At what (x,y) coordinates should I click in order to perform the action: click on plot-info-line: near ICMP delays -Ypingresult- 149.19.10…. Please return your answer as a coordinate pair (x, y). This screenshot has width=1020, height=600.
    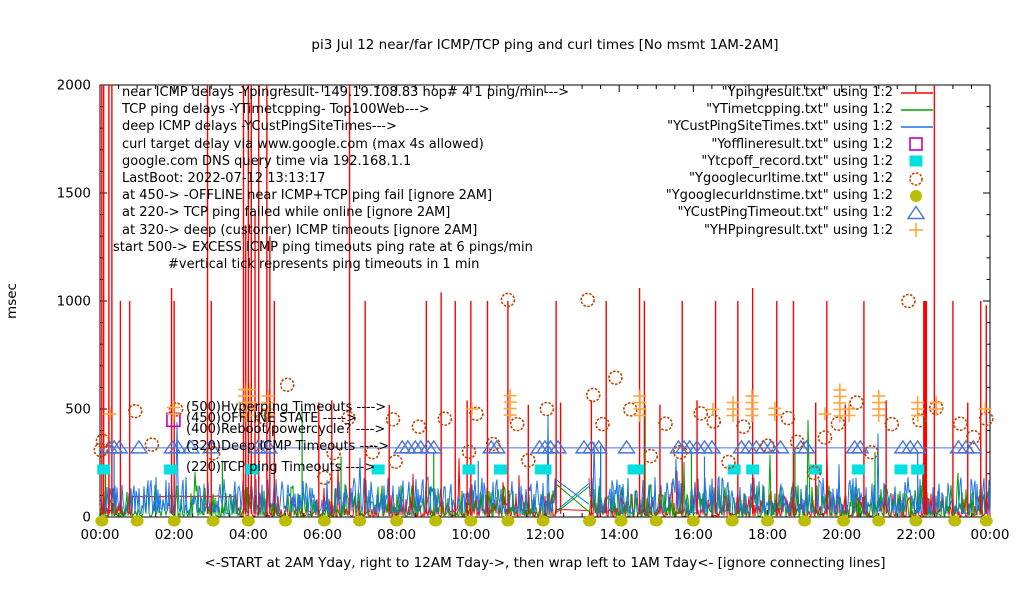
    Looking at the image, I should click on (345, 92).